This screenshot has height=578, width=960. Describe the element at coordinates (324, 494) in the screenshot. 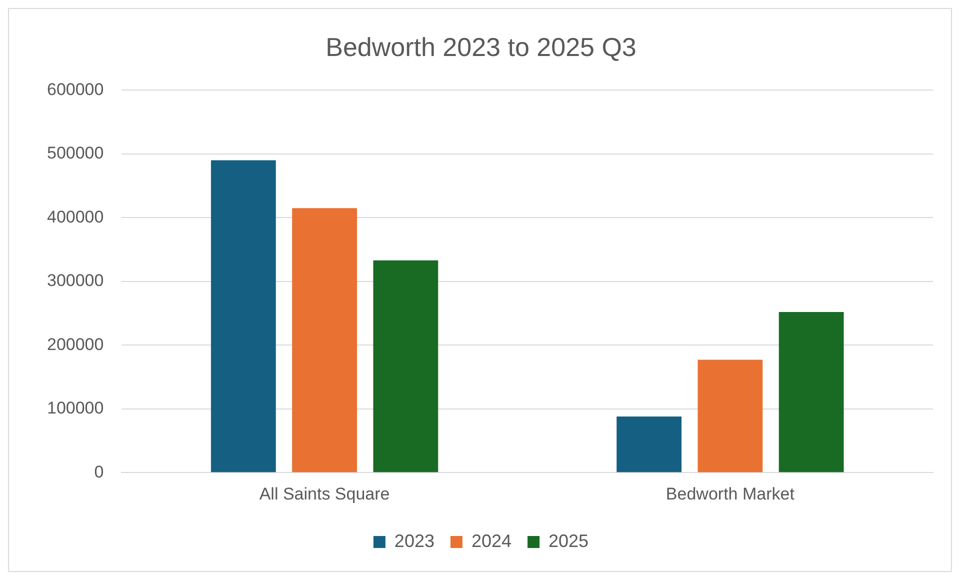

I see `x-tick-label: All Saints Square` at that location.